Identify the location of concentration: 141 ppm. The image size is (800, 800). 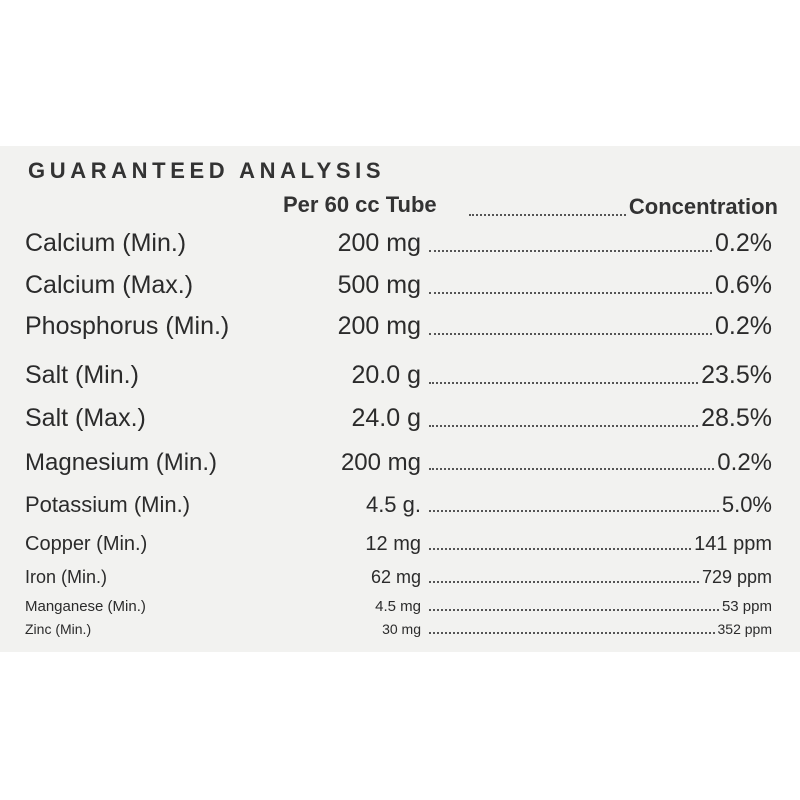
(733, 544).